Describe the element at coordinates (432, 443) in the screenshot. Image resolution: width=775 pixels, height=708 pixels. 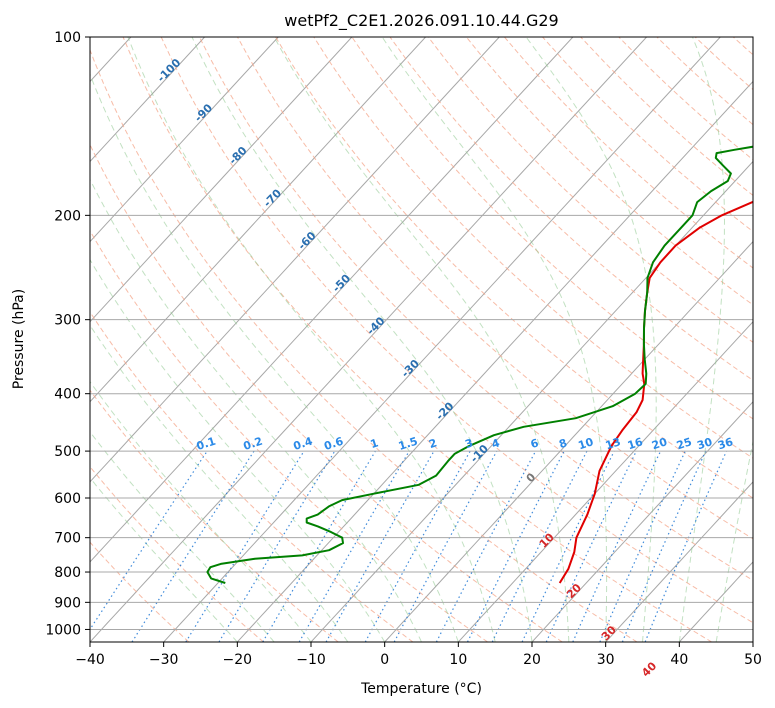
I see `mixing-ratio-label: 2` at that location.